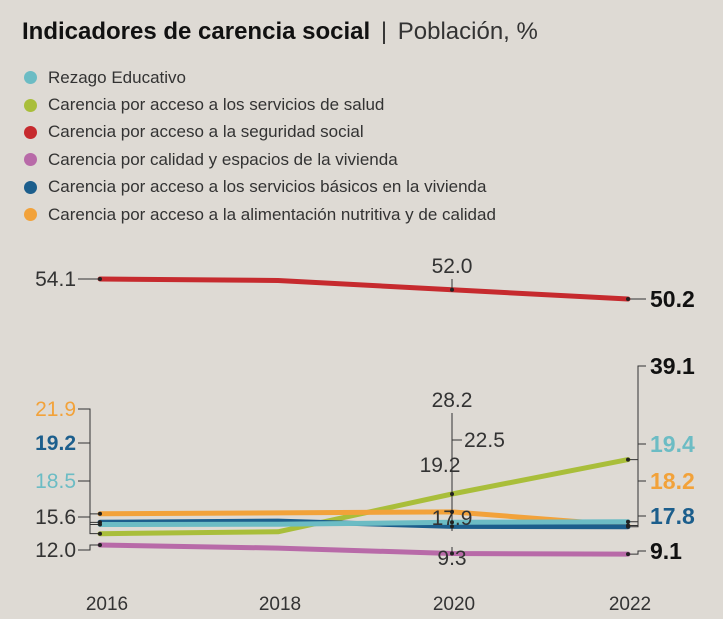 Image resolution: width=723 pixels, height=619 pixels. What do you see at coordinates (630, 604) in the screenshot?
I see `x-tick-label: 2022` at bounding box center [630, 604].